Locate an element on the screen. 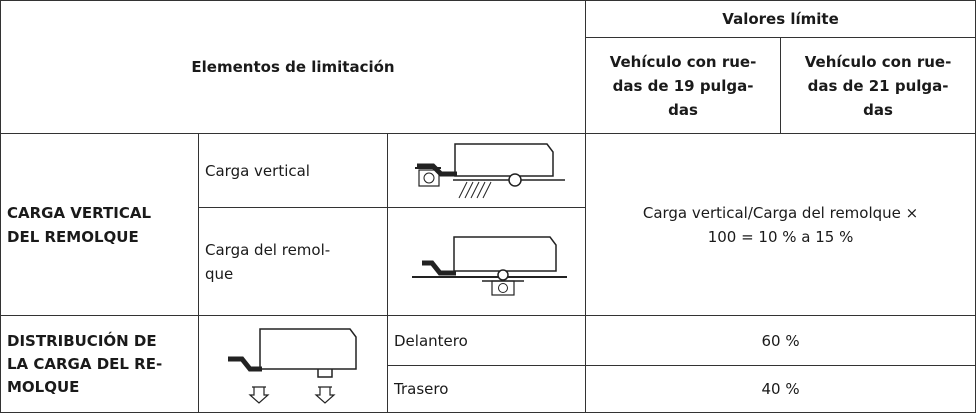 The height and width of the screenshot is (420, 976). text-line: Carga vertical is located at coordinates (257, 170).